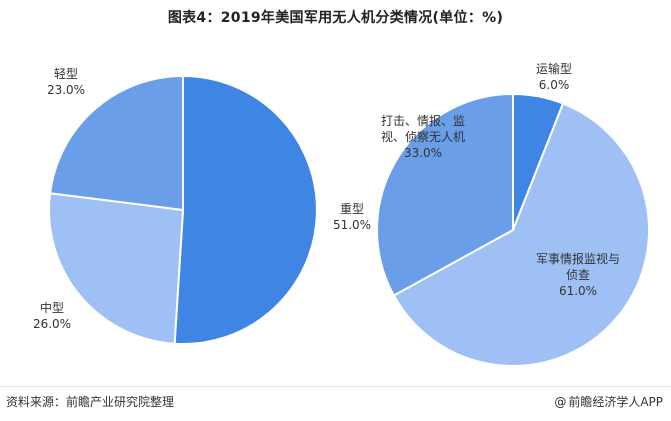 This screenshot has width=671, height=421. Describe the element at coordinates (615, 402) in the screenshot. I see `brand-name: 前瞻经济学人APP` at that location.